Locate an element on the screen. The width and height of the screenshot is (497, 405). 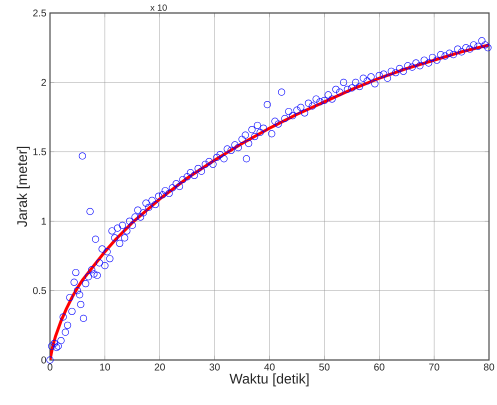
y-tick-label: 0 is located at coordinates (43, 360).